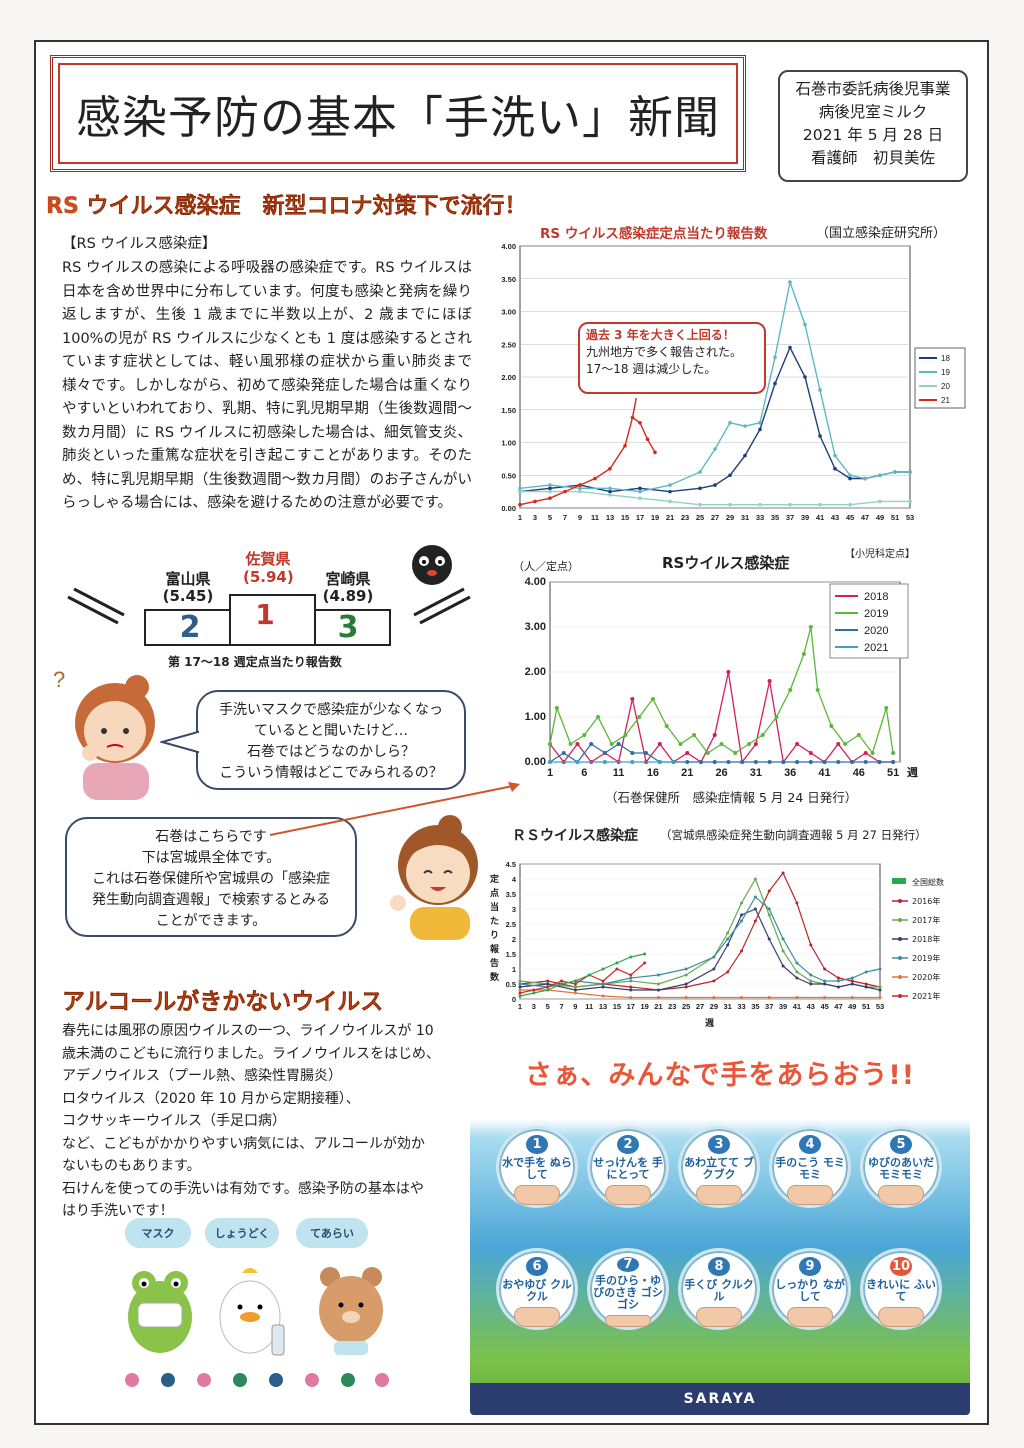 The height and width of the screenshot is (1448, 1024). What do you see at coordinates (628, 1167) in the screenshot?
I see `handwash-step: 2 せっけんを 手にとって` at bounding box center [628, 1167].